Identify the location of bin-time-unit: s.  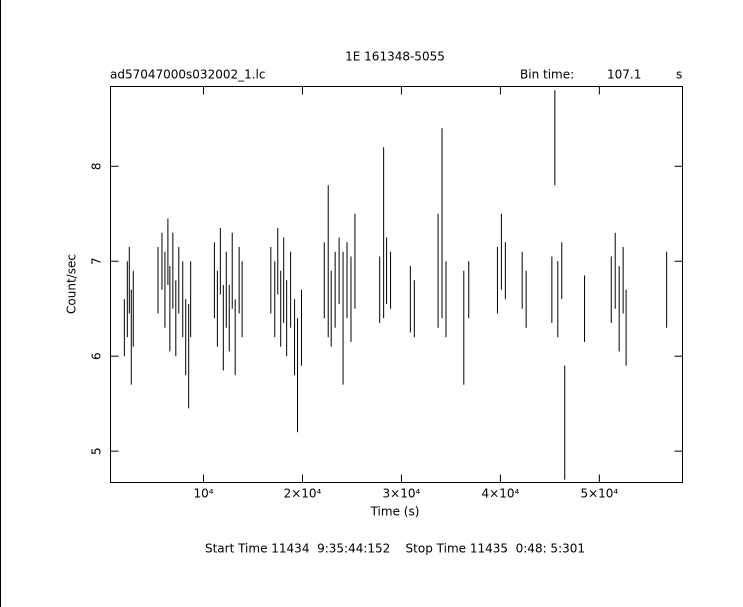
(679, 75).